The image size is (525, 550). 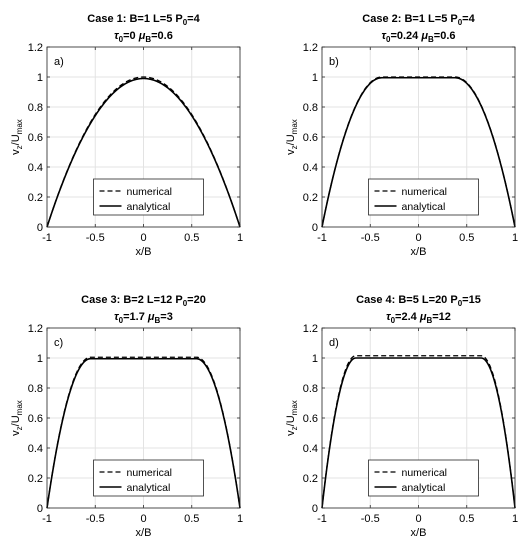 I want to click on panel-label: d), so click(x=334, y=343).